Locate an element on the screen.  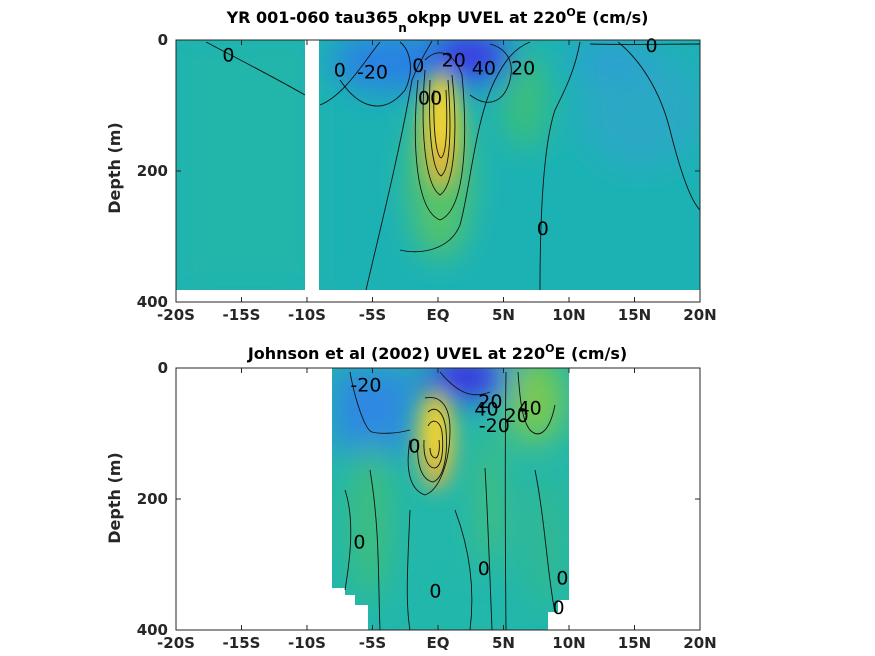
y-tick-label-bottom: 0 is located at coordinates (163, 368).